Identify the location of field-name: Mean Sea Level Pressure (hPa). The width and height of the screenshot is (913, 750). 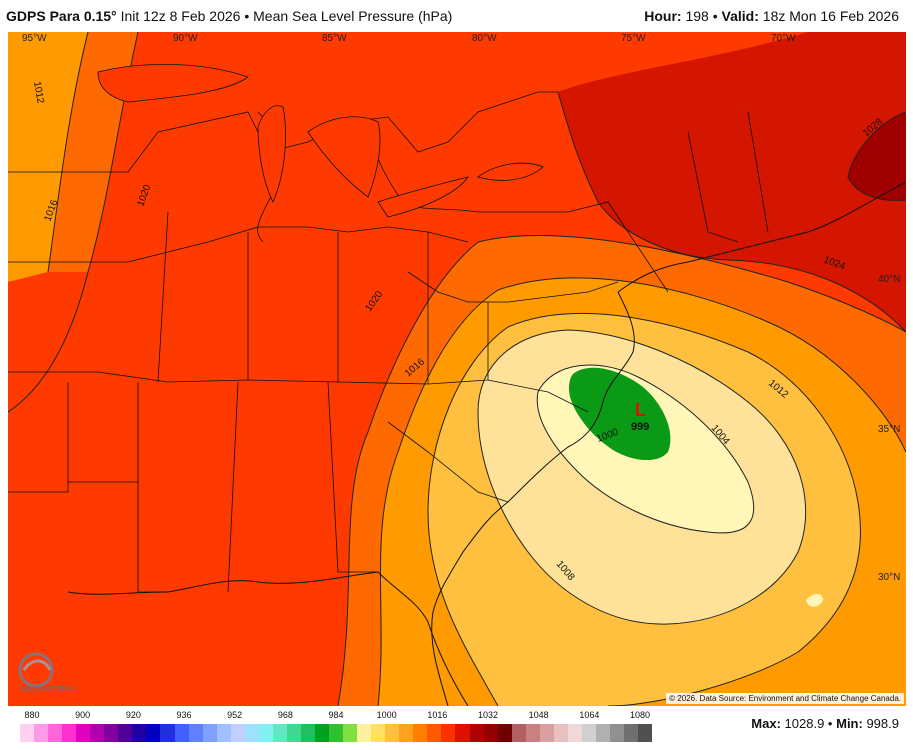
(353, 16).